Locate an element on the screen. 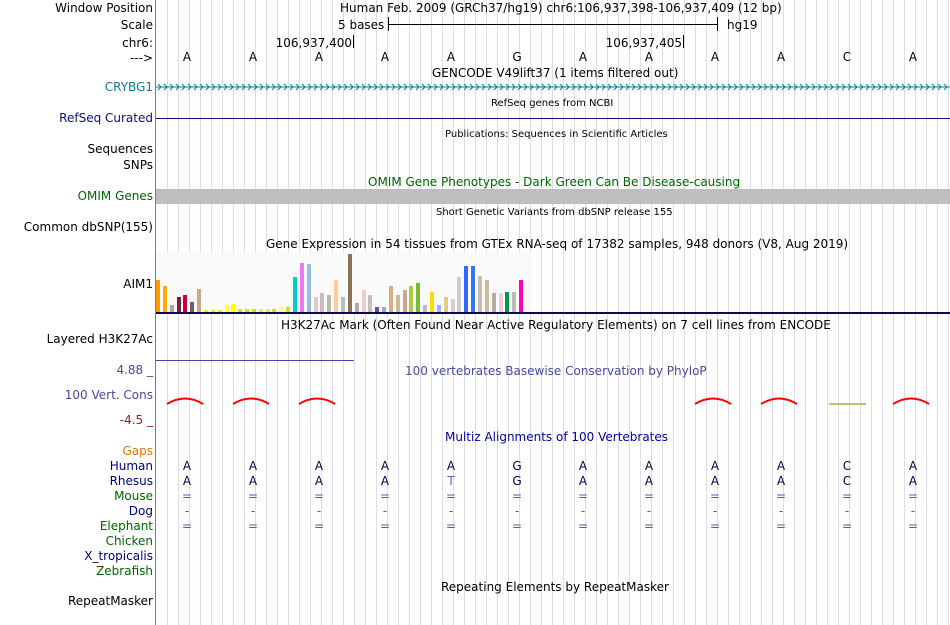 The image size is (950, 625). alignment-base: = is located at coordinates (781, 526).